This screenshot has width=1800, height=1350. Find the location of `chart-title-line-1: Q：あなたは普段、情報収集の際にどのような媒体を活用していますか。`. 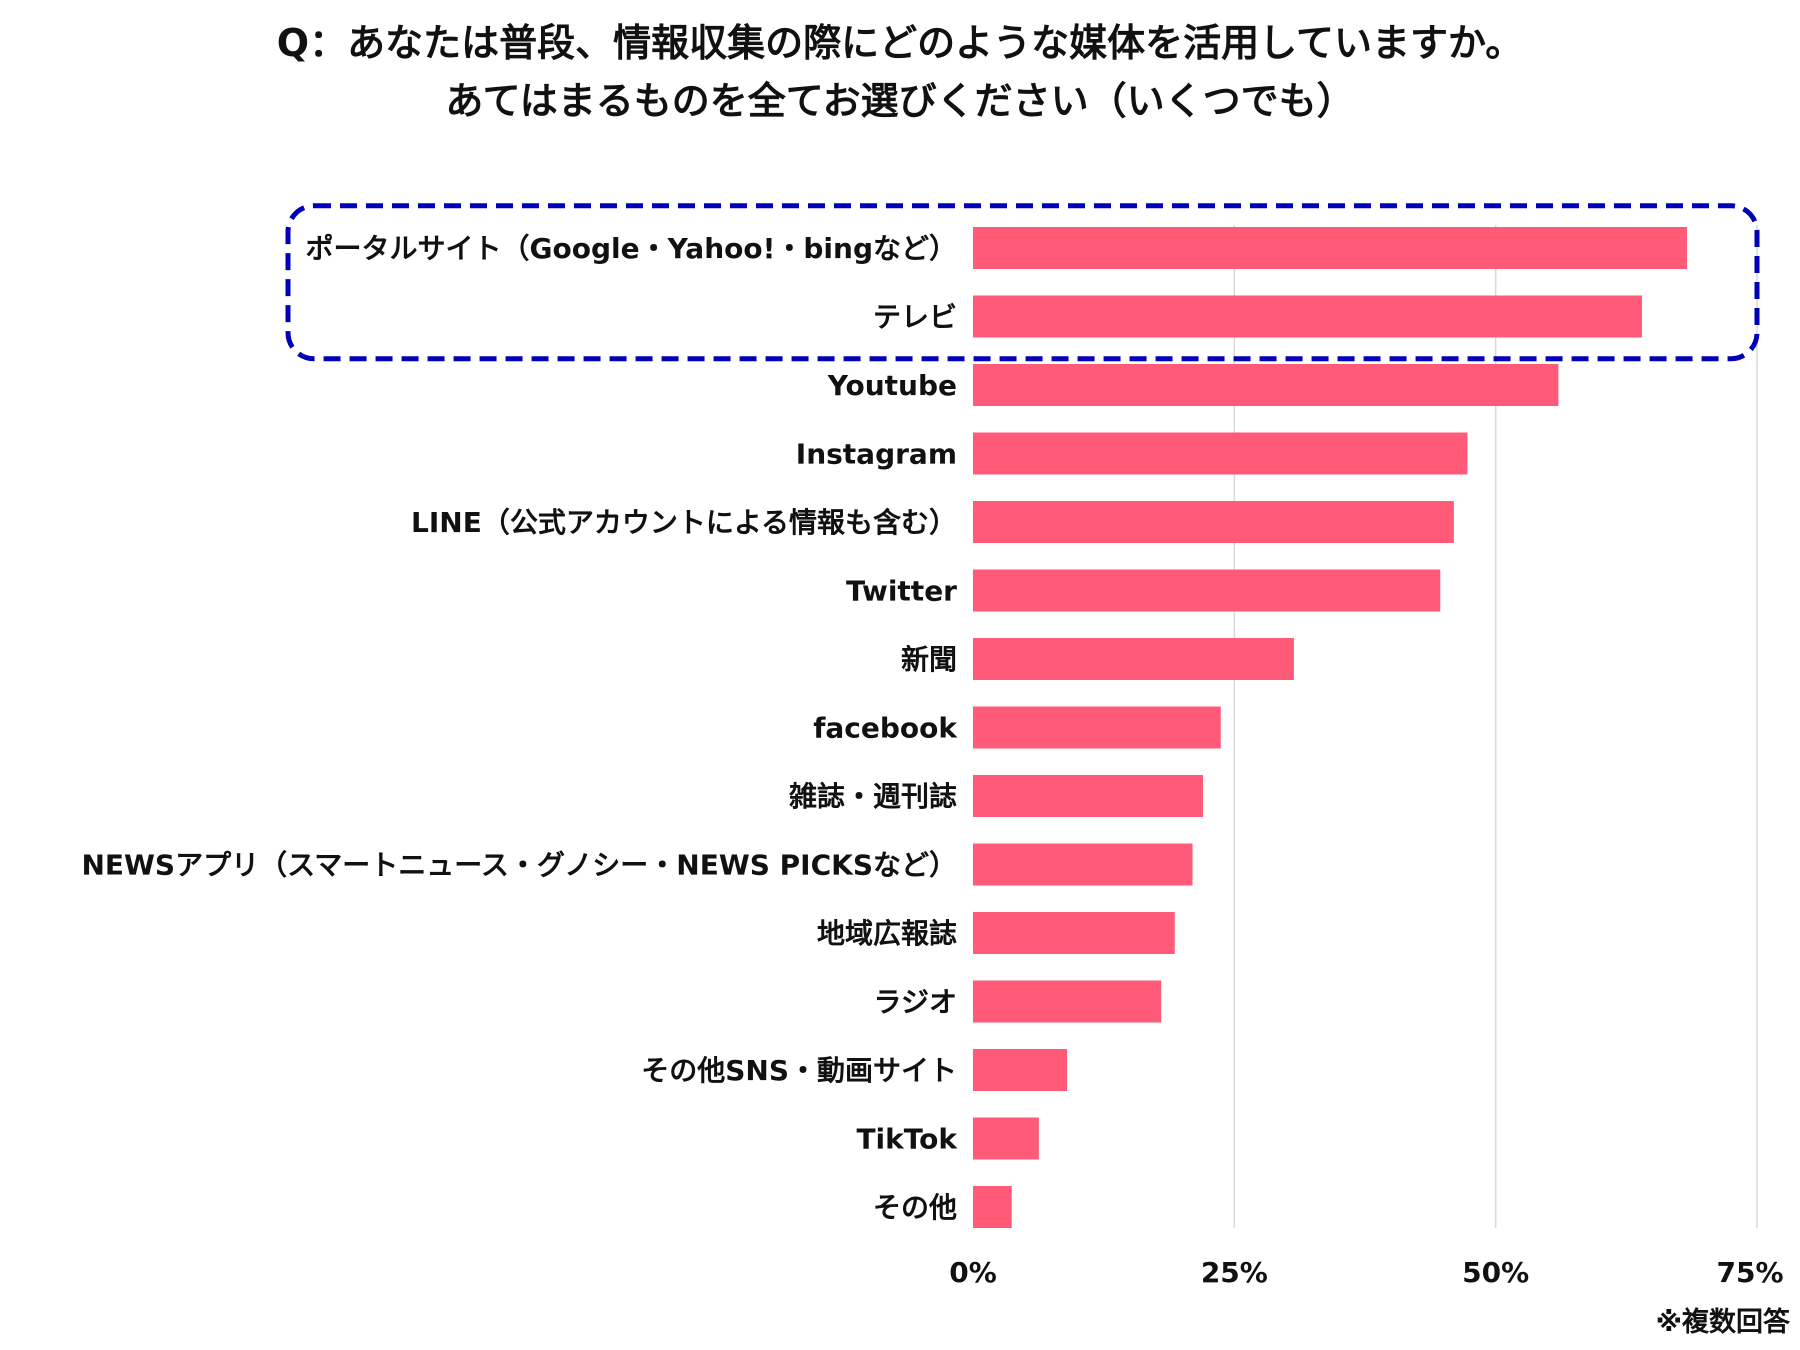

chart-title-line-1: Q：あなたは普段、情報収集の際にどのような媒体を活用していますか。 is located at coordinates (900, 43).